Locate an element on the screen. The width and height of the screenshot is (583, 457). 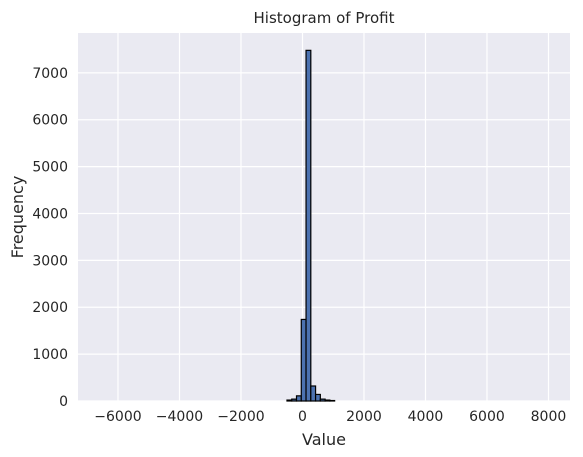
y-tick-label: 7000 is located at coordinates (50, 74).